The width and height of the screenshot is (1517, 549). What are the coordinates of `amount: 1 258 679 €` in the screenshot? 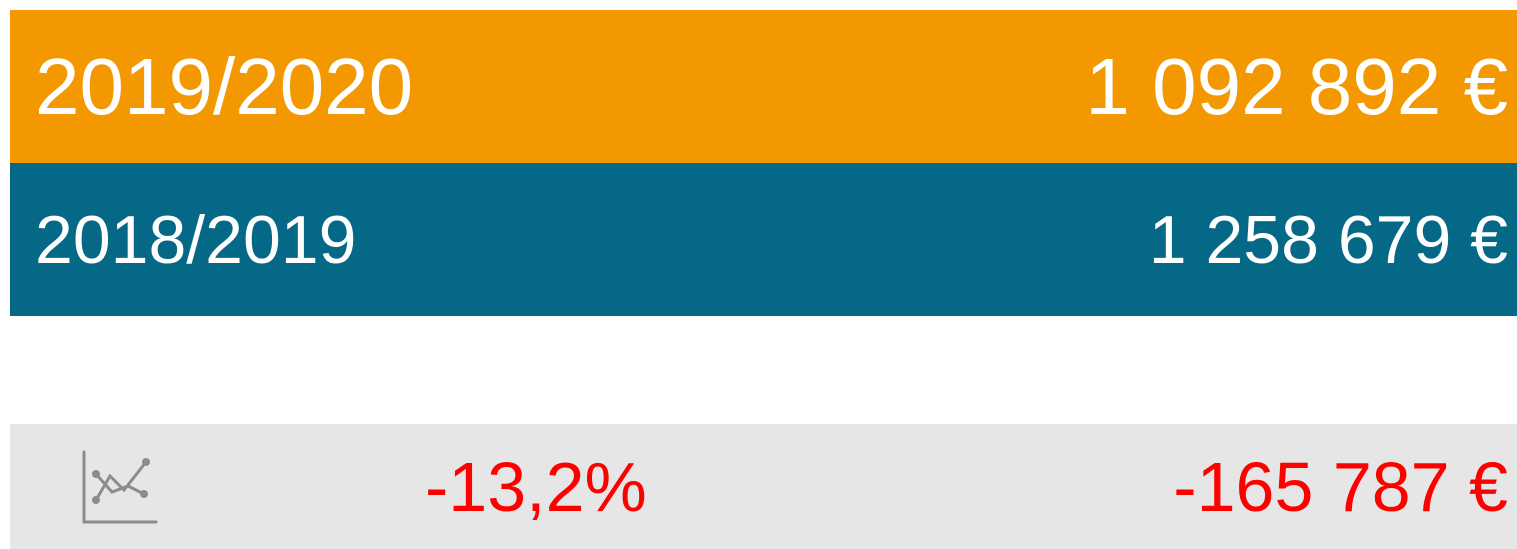 It's located at (1328, 239).